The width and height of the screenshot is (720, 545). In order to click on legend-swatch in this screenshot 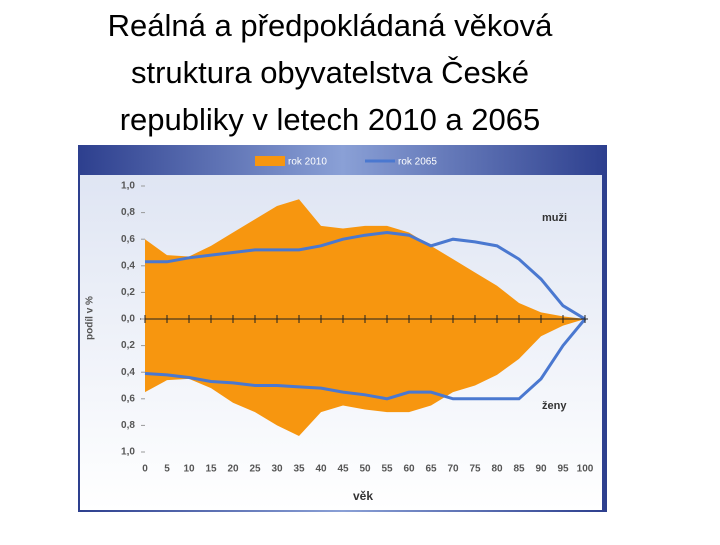, I will do `click(270, 161)`.